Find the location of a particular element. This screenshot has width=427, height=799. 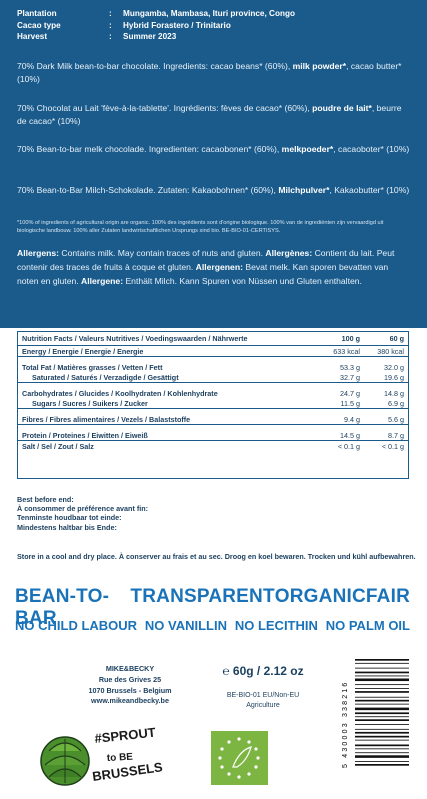

value-100g: 11.5 g is located at coordinates (342, 403).